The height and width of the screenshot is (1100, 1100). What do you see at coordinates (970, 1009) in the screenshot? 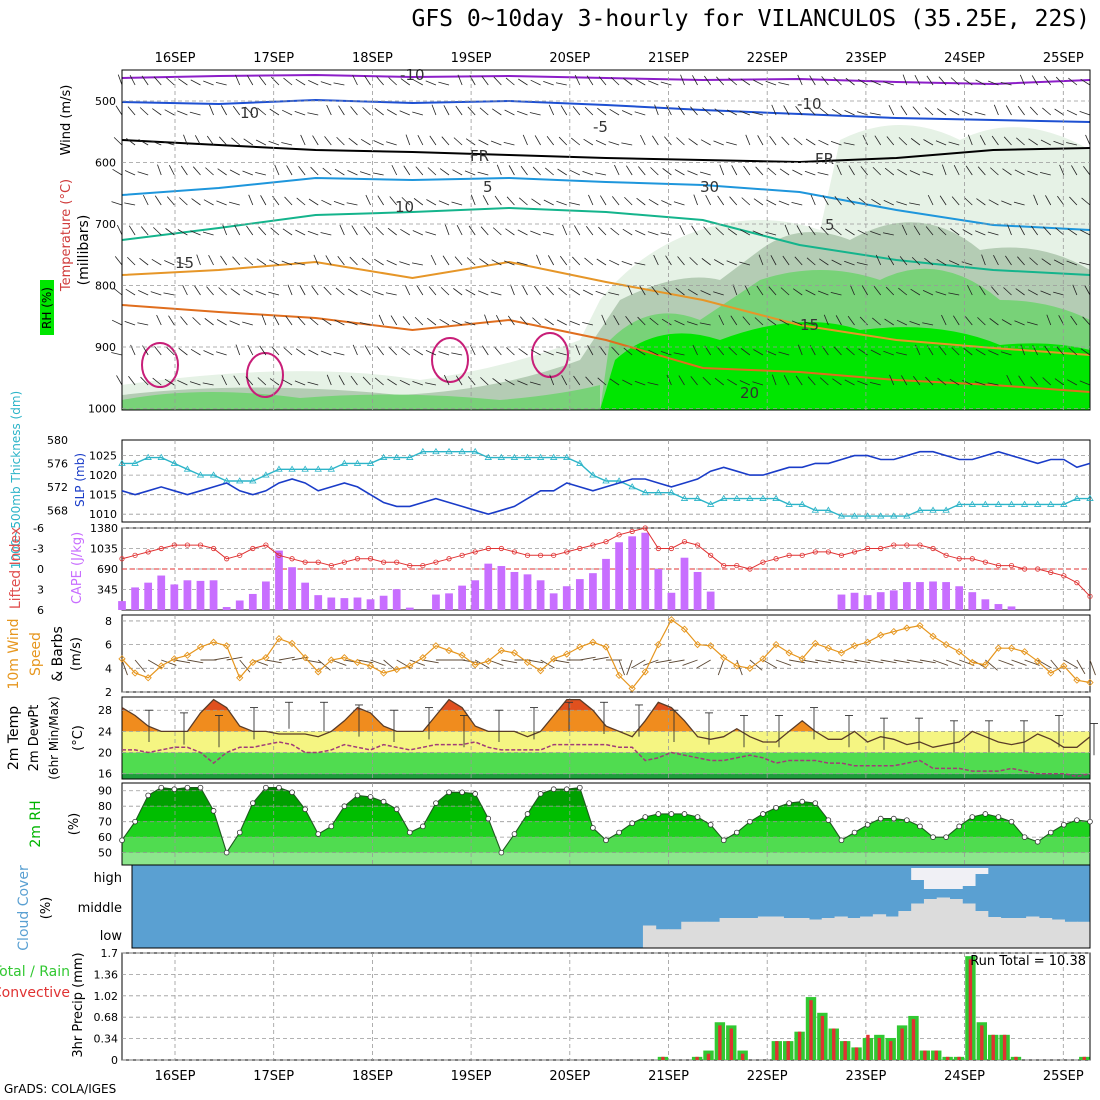
I see `precip-conv-bar` at bounding box center [970, 1009].